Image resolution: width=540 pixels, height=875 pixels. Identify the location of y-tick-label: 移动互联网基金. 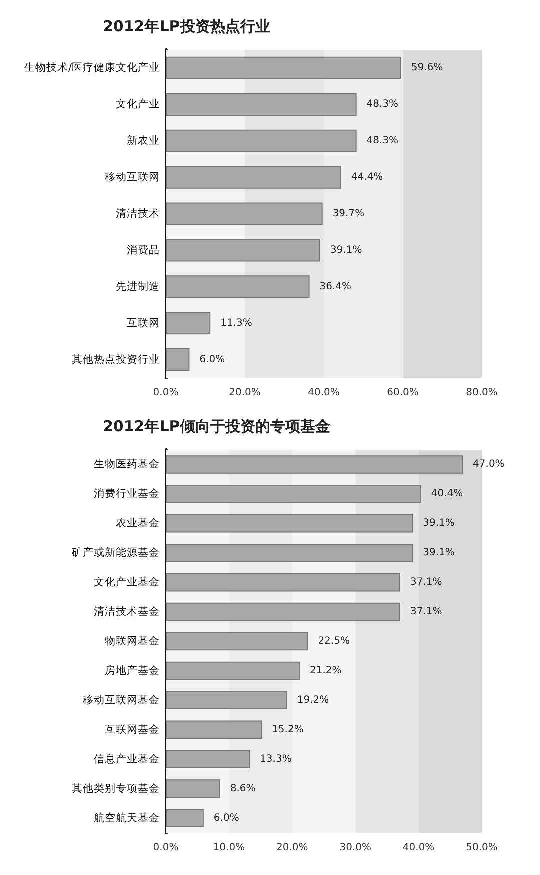
(121, 699).